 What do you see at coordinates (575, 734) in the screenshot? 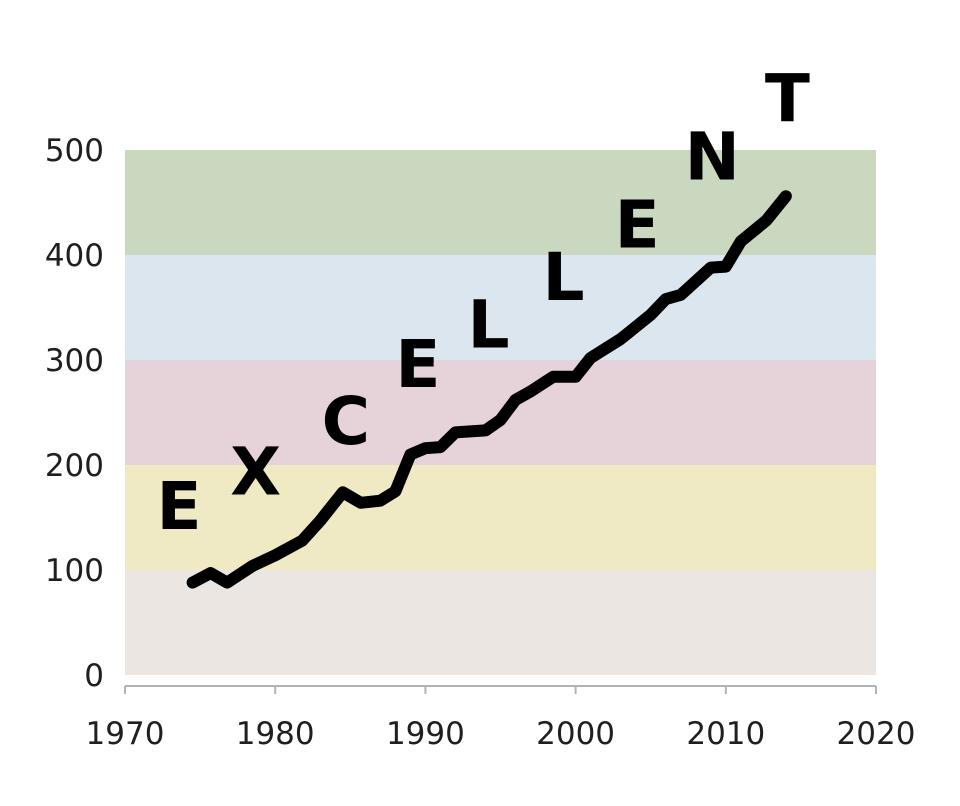
I see `x-tick-label: 2000` at bounding box center [575, 734].